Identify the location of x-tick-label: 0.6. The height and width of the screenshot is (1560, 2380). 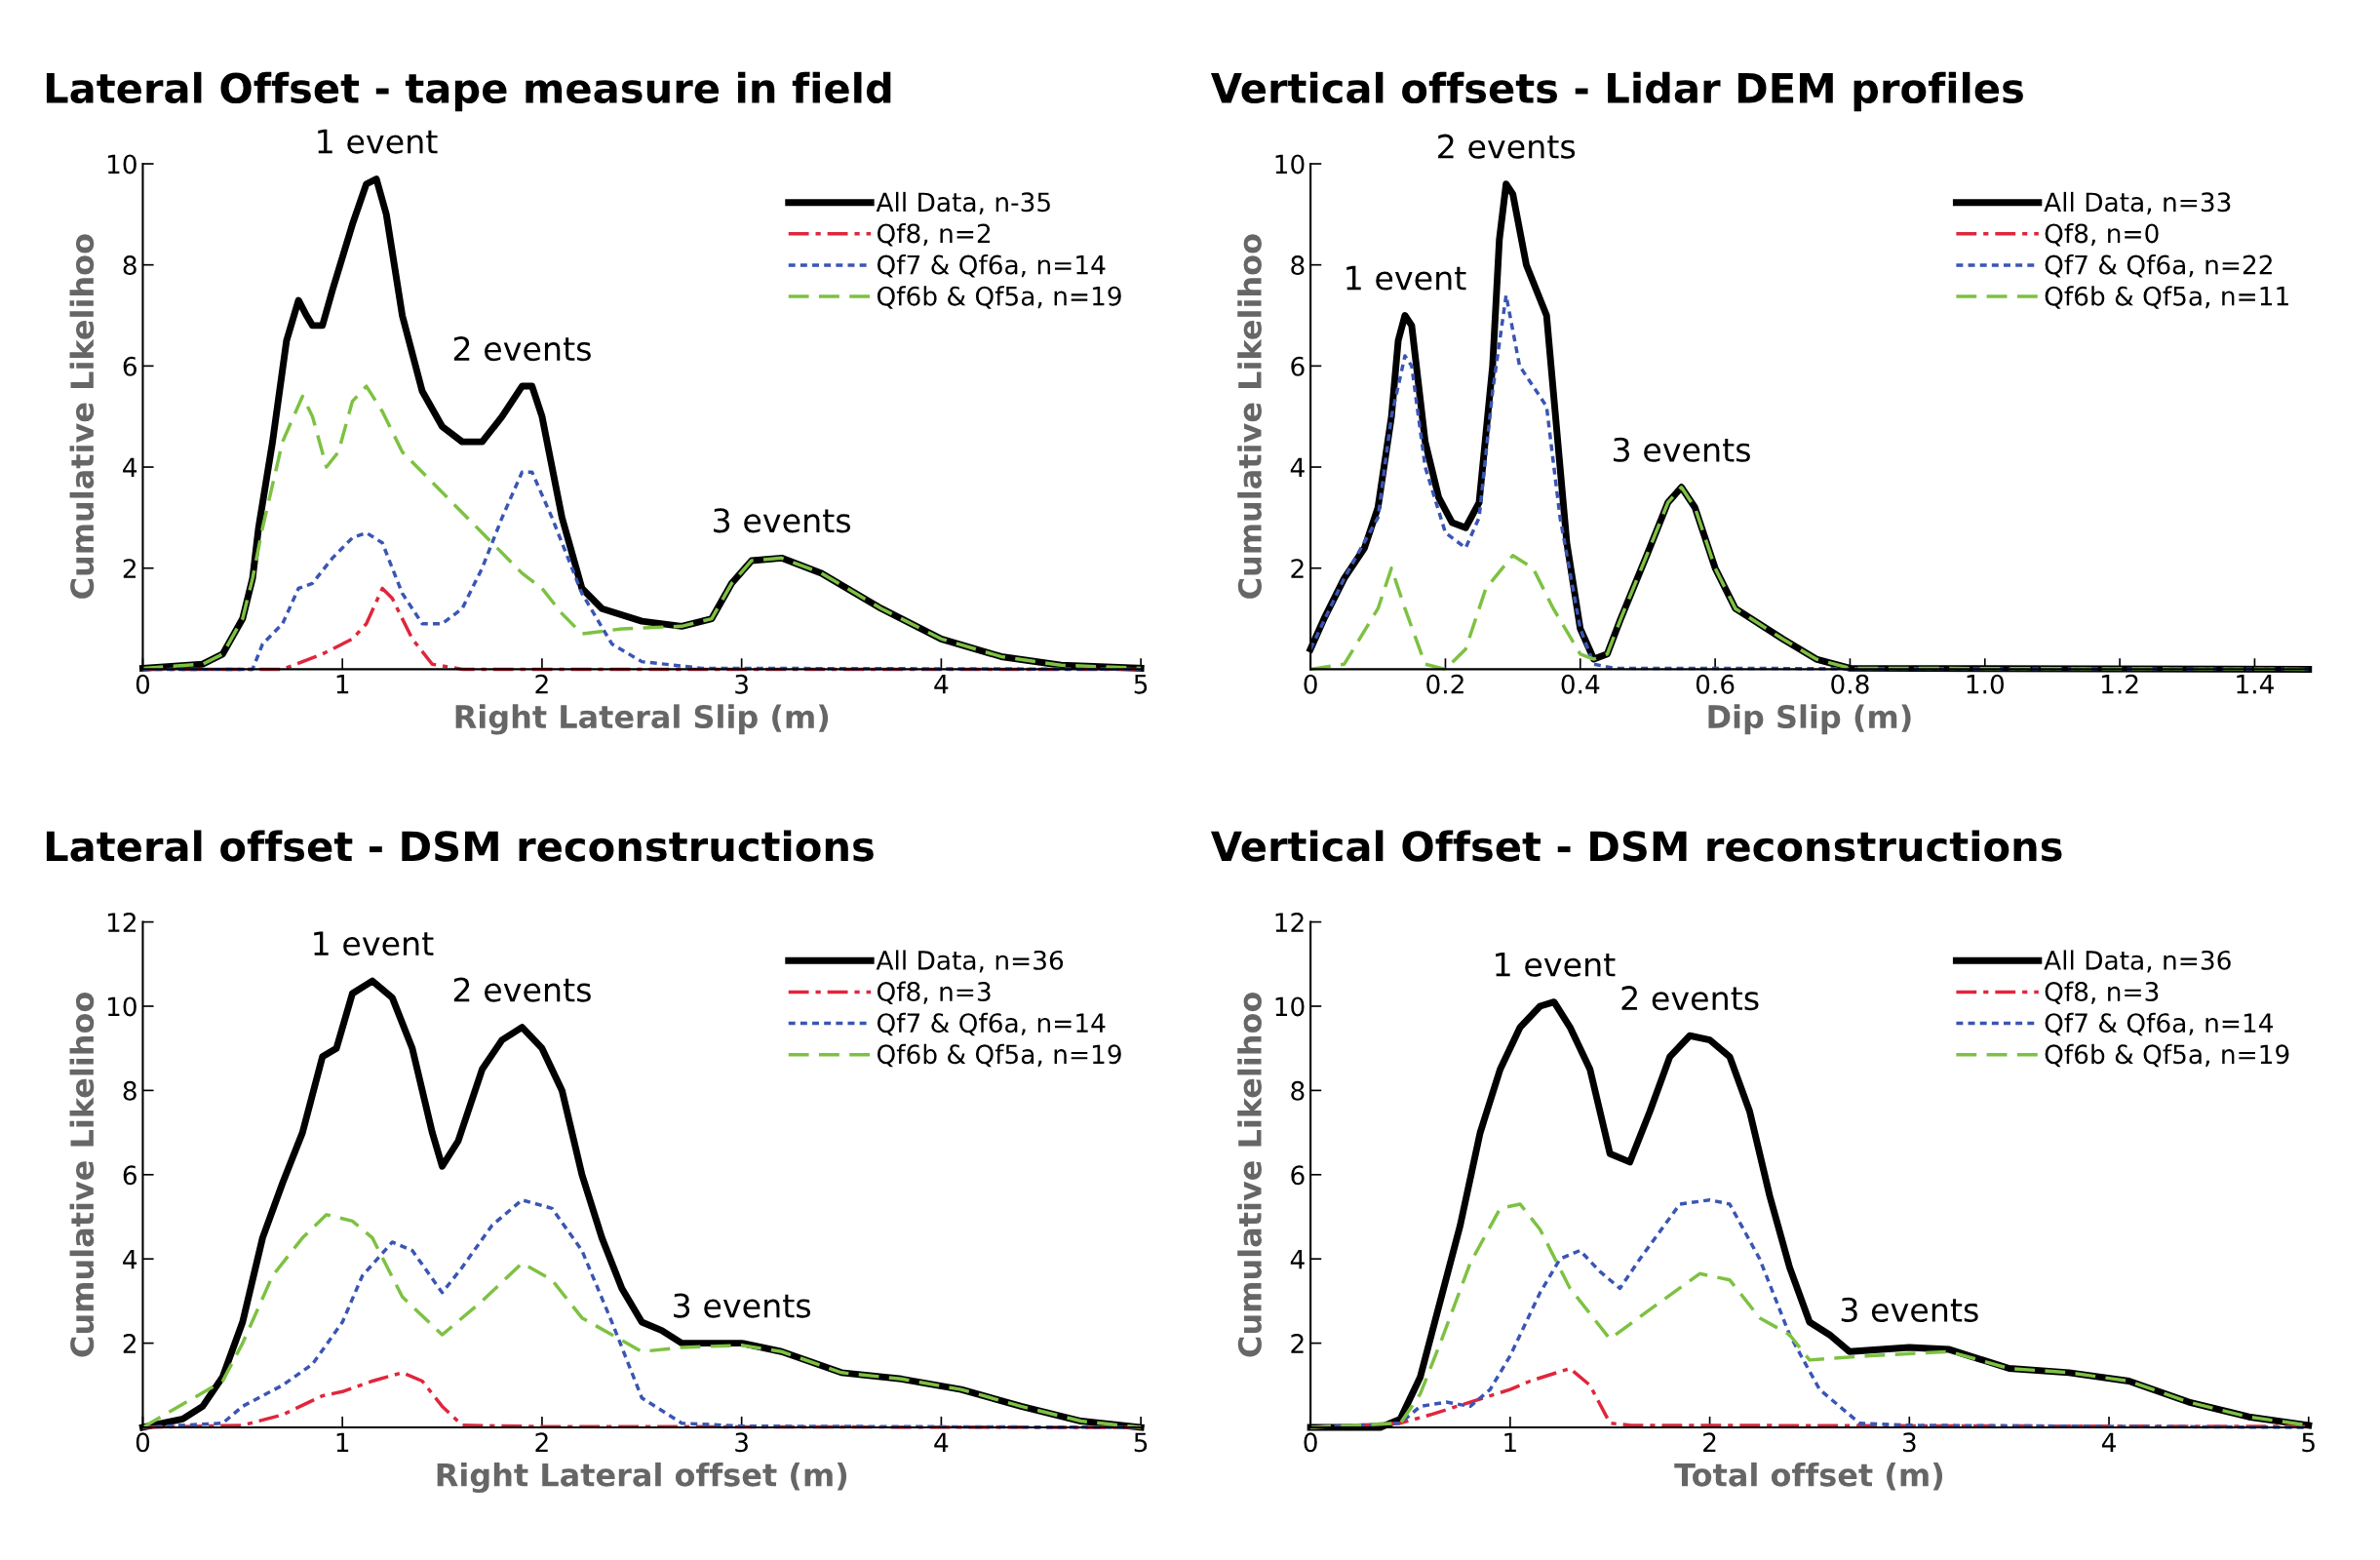
(1715, 684).